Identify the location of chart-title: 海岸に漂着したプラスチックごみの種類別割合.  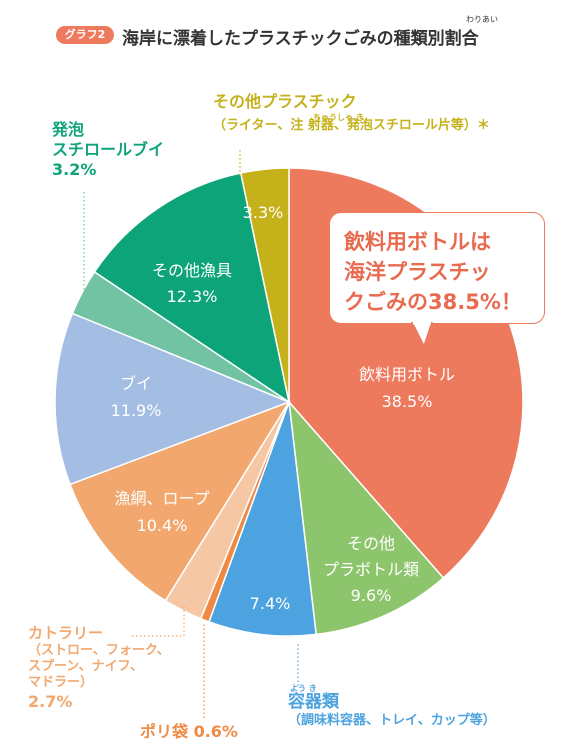
(300, 39).